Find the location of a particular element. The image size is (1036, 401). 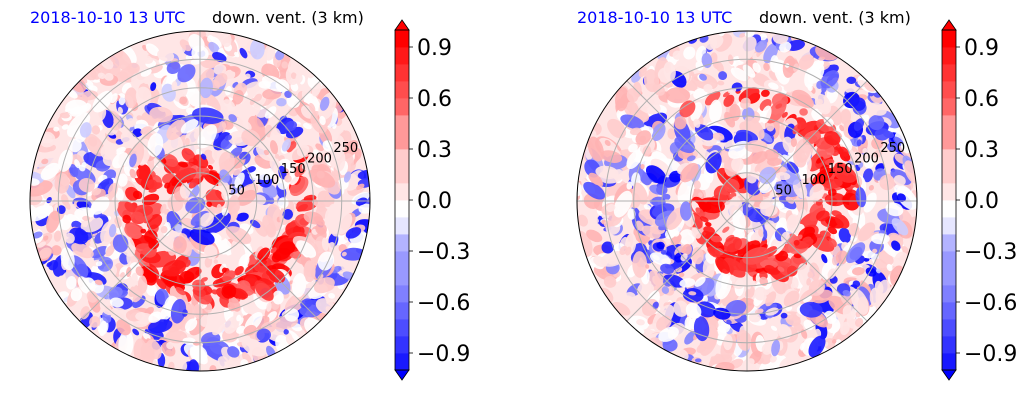

colorbar-tick-label: 0.9 is located at coordinates (434, 48).